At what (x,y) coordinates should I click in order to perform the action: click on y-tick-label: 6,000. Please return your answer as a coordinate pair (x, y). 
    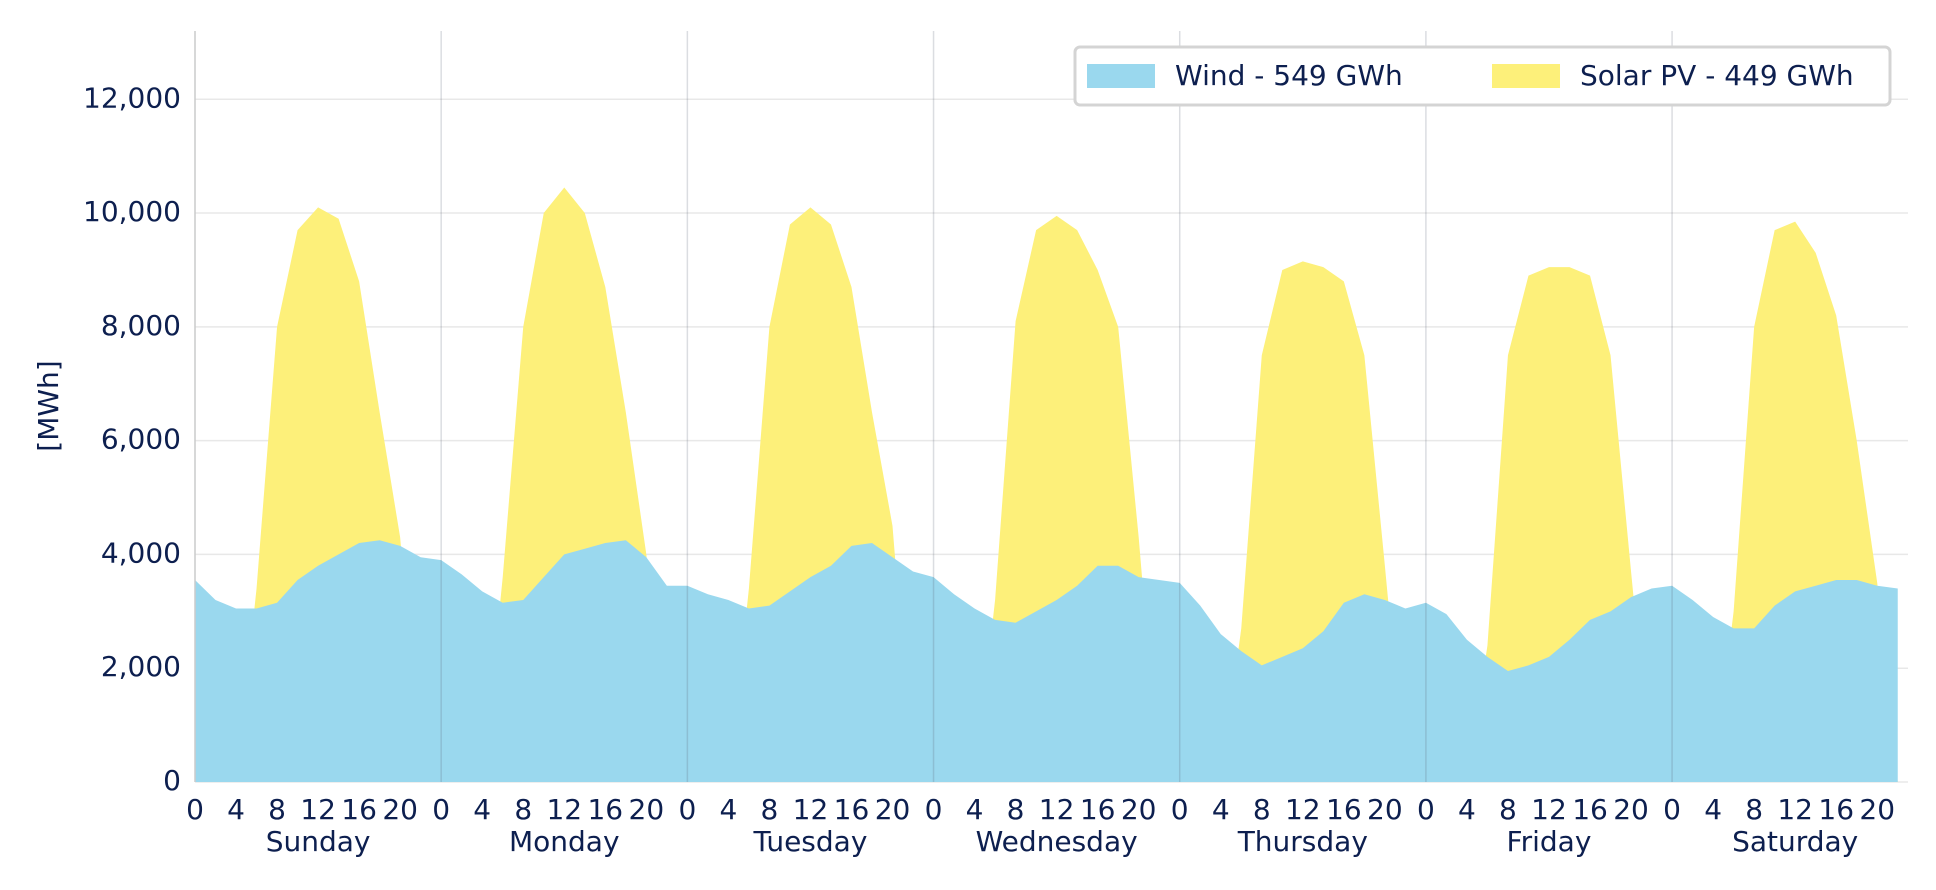
    Looking at the image, I should click on (141, 439).